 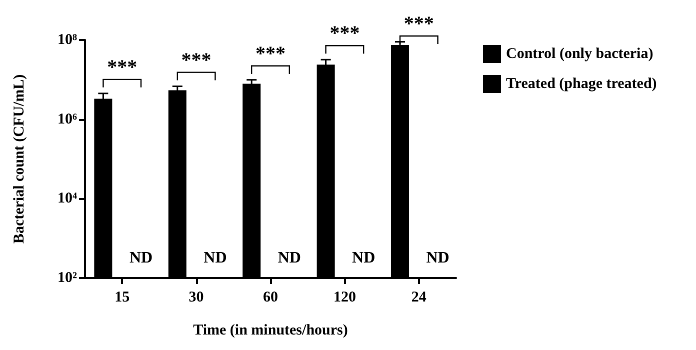 What do you see at coordinates (581, 84) in the screenshot?
I see `legend-label: Treated (phage treated)` at bounding box center [581, 84].